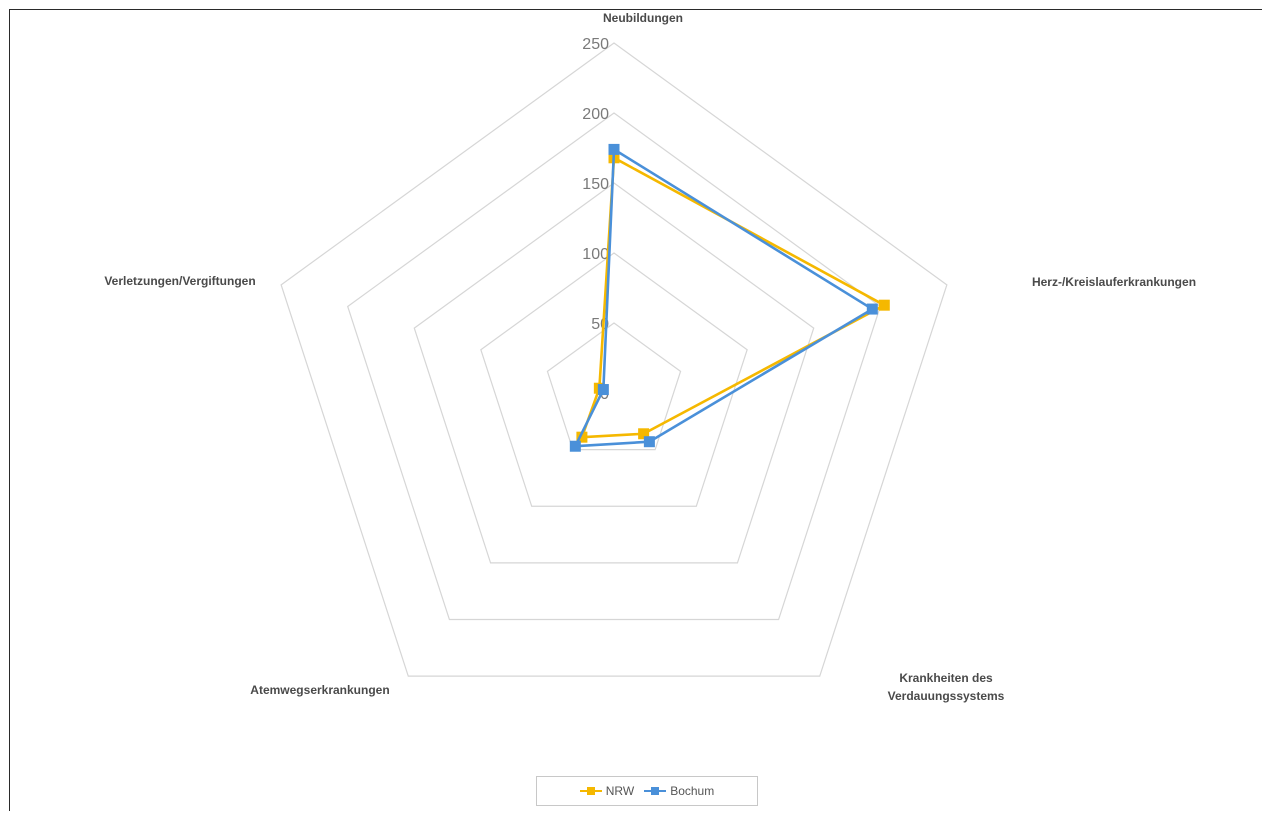 Image resolution: width=1265 pixels, height=814 pixels. I want to click on legend-marker-bochum, so click(655, 791).